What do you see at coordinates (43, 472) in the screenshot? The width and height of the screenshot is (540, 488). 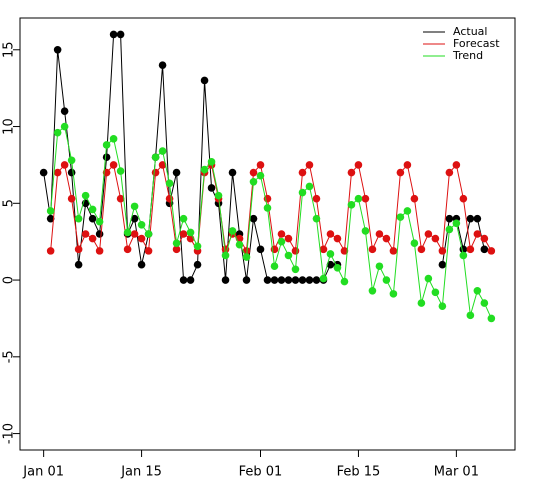 I see `x-tick-label: Jan 01` at bounding box center [43, 472].